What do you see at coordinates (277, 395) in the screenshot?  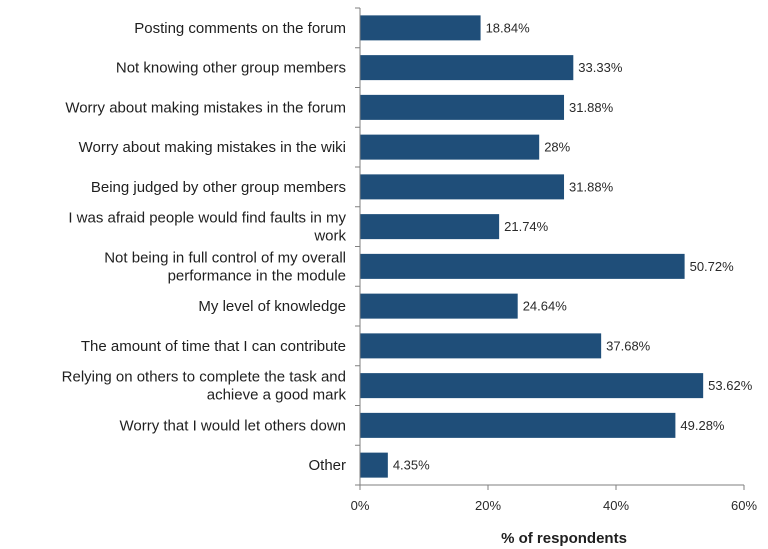 I see `category-label-10-line-2: achieve a good mark` at bounding box center [277, 395].